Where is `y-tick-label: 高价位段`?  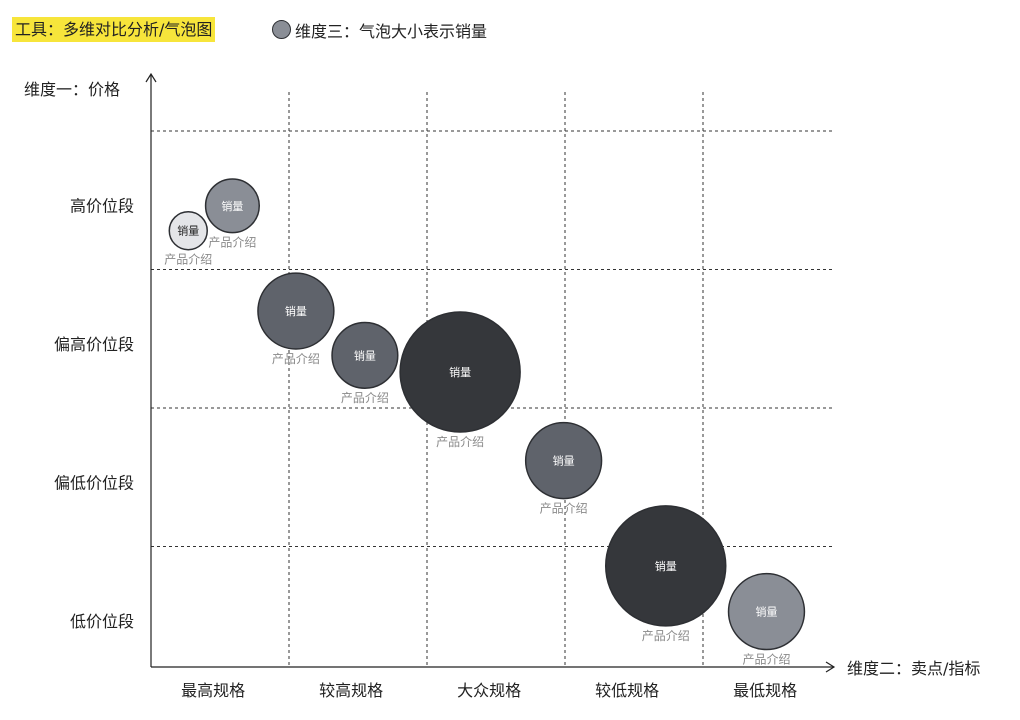
y-tick-label: 高价位段 is located at coordinates (102, 205).